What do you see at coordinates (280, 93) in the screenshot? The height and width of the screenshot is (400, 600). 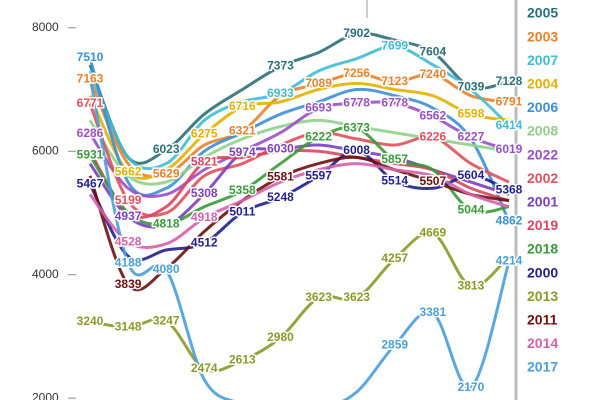 I see `value-label: 6933` at bounding box center [280, 93].